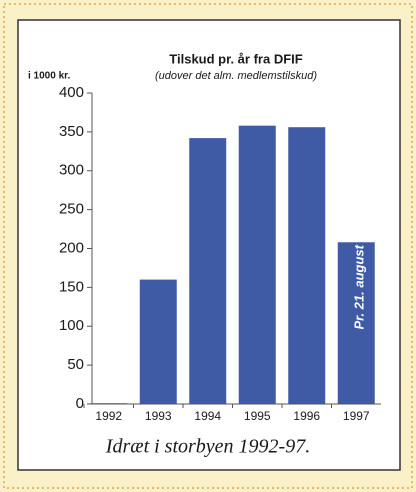  Describe the element at coordinates (75, 364) in the screenshot. I see `y-tick-label: 50` at that location.